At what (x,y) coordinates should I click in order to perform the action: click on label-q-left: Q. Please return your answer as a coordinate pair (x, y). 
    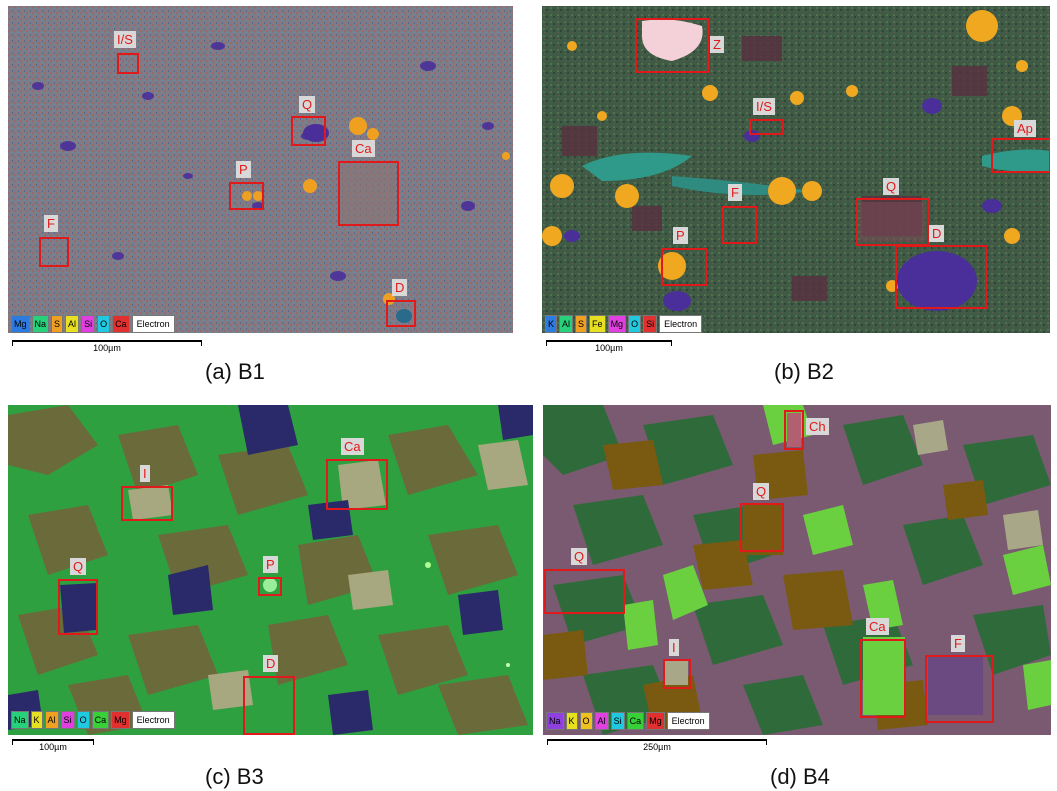
    Looking at the image, I should click on (579, 556).